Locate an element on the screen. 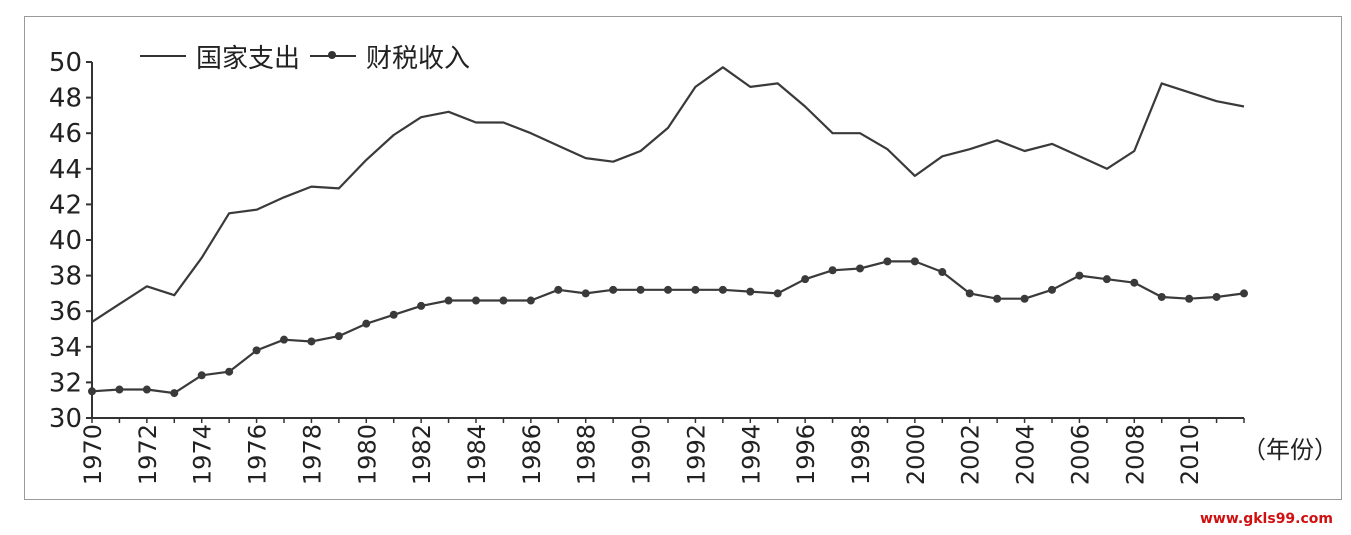 This screenshot has width=1351, height=535. y-tick-label: 40 is located at coordinates (65, 241).